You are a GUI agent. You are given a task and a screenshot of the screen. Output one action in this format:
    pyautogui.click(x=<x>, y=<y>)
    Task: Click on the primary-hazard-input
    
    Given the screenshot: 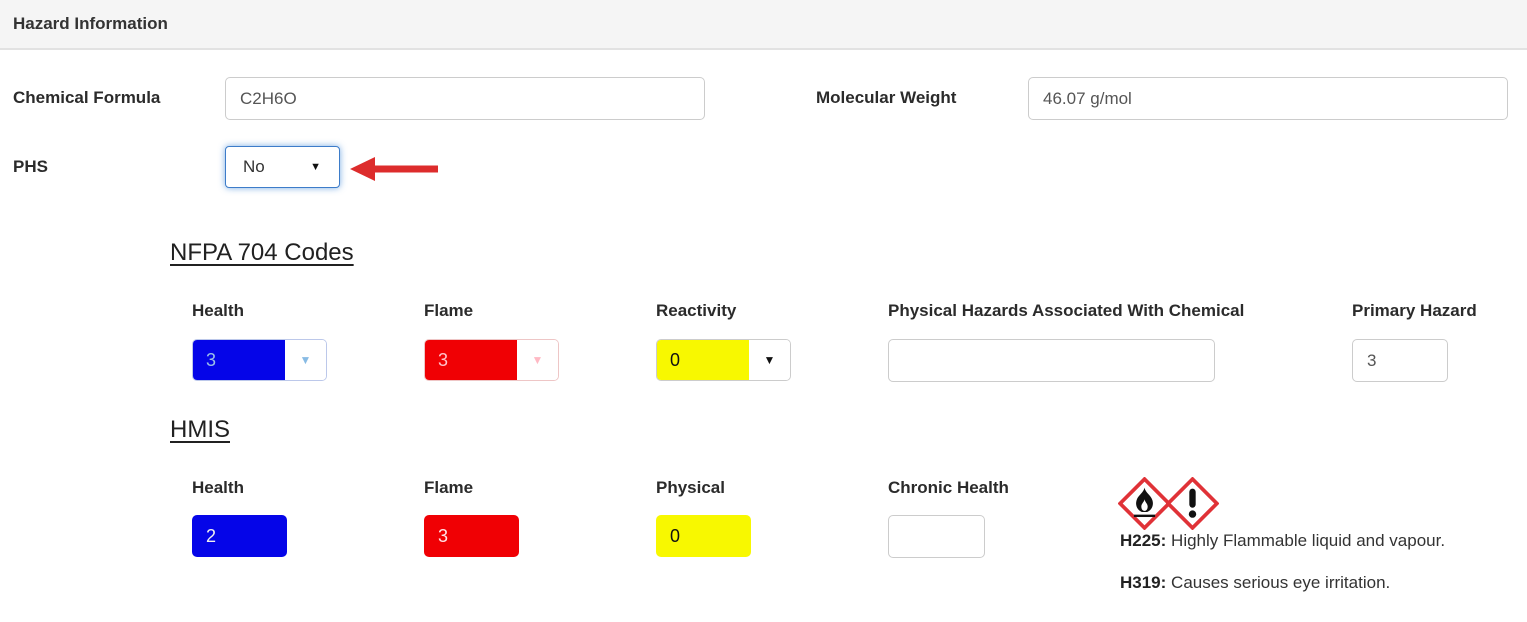 What is the action you would take?
    pyautogui.click(x=1400, y=360)
    